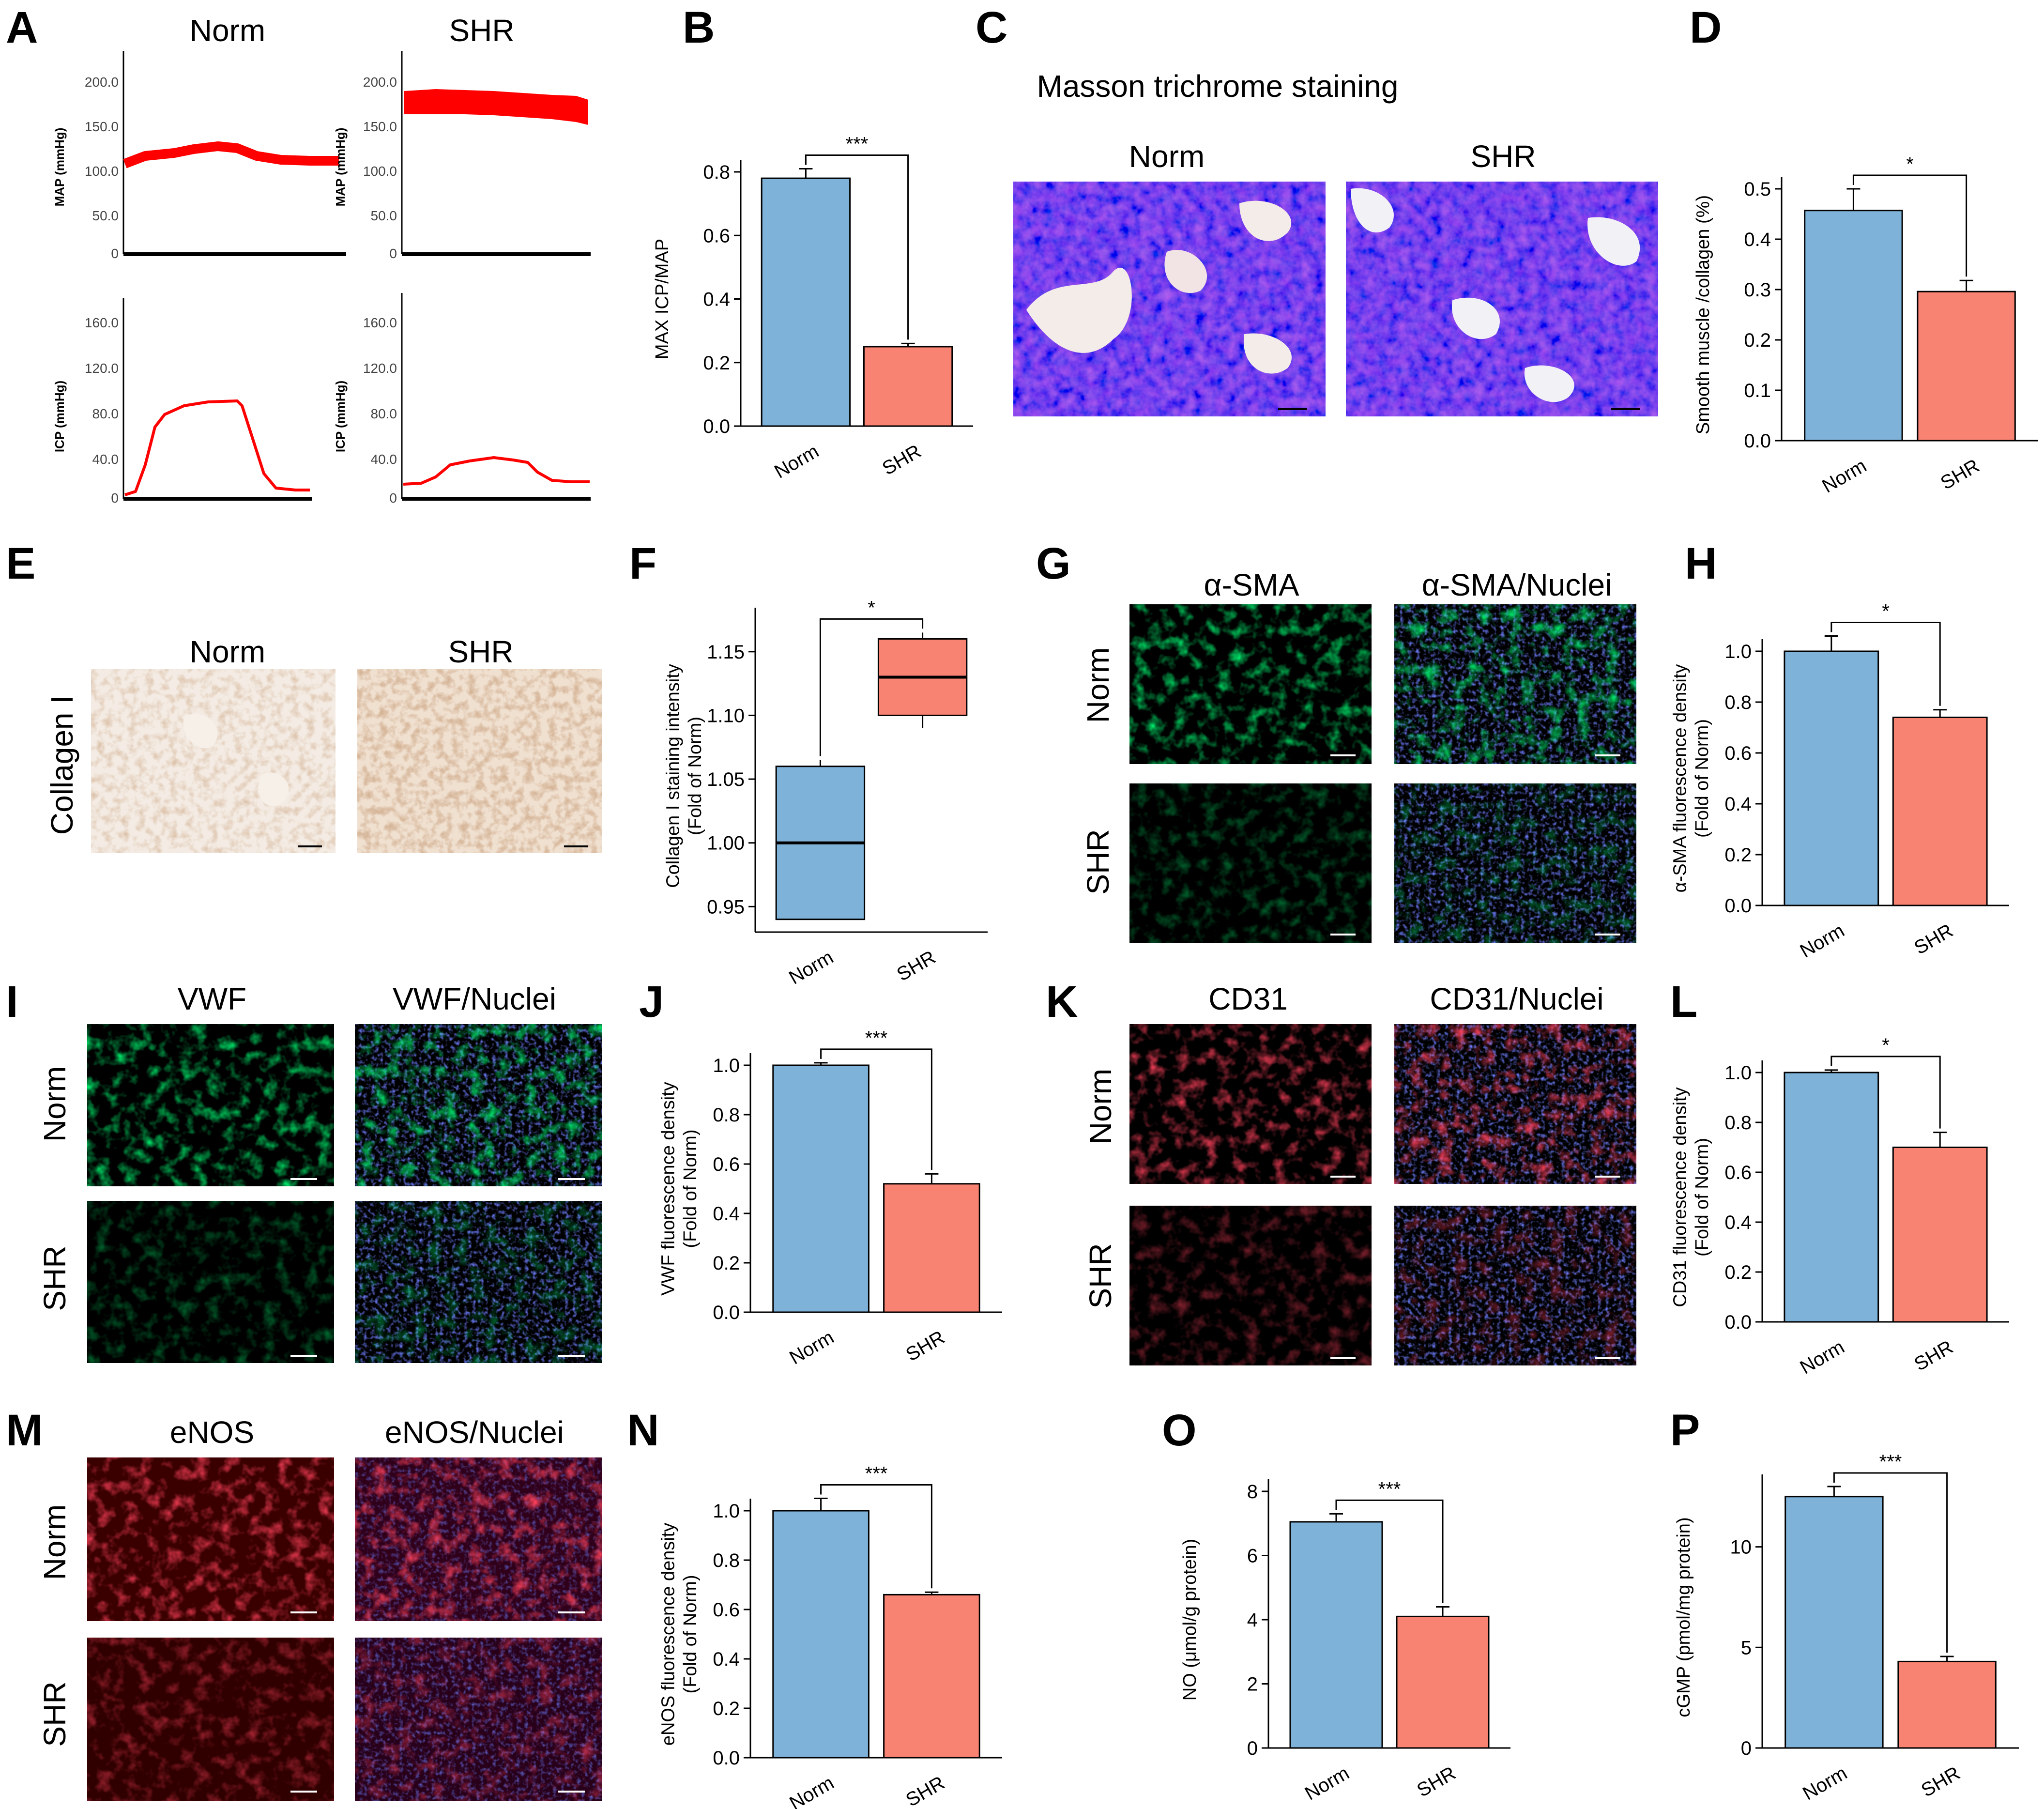 The height and width of the screenshot is (1809, 2044). I want to click on panel-k-row-norm: Norm, so click(1100, 1106).